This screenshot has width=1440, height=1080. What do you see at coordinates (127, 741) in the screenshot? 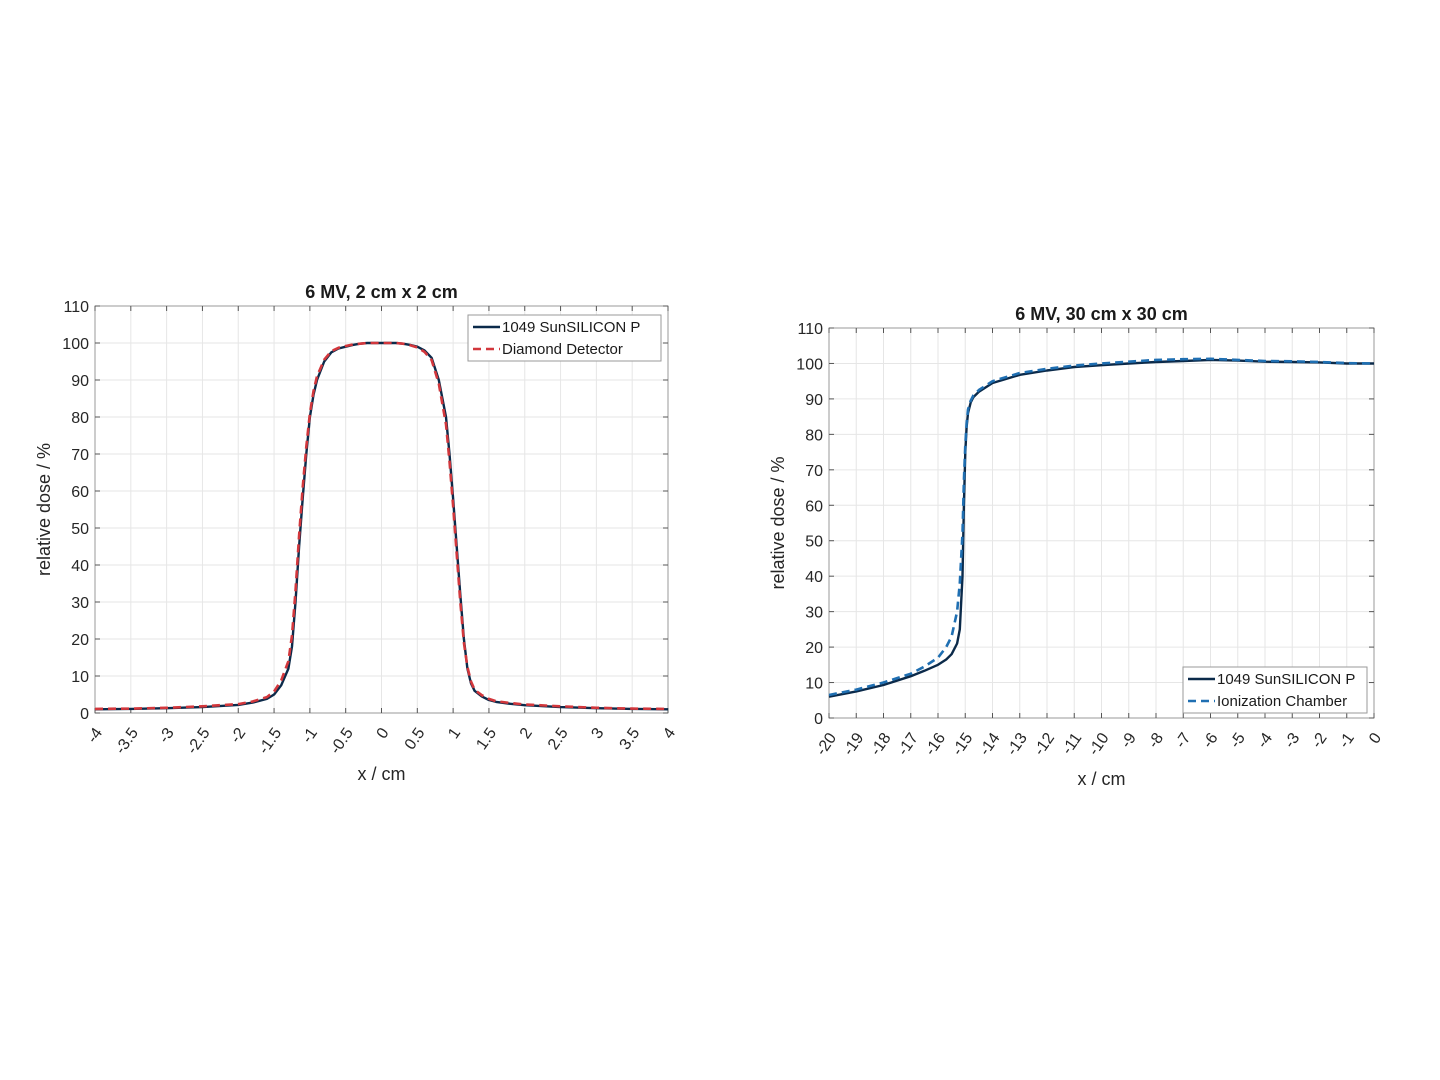
I see `x-tick-label: -3.5` at bounding box center [127, 741].